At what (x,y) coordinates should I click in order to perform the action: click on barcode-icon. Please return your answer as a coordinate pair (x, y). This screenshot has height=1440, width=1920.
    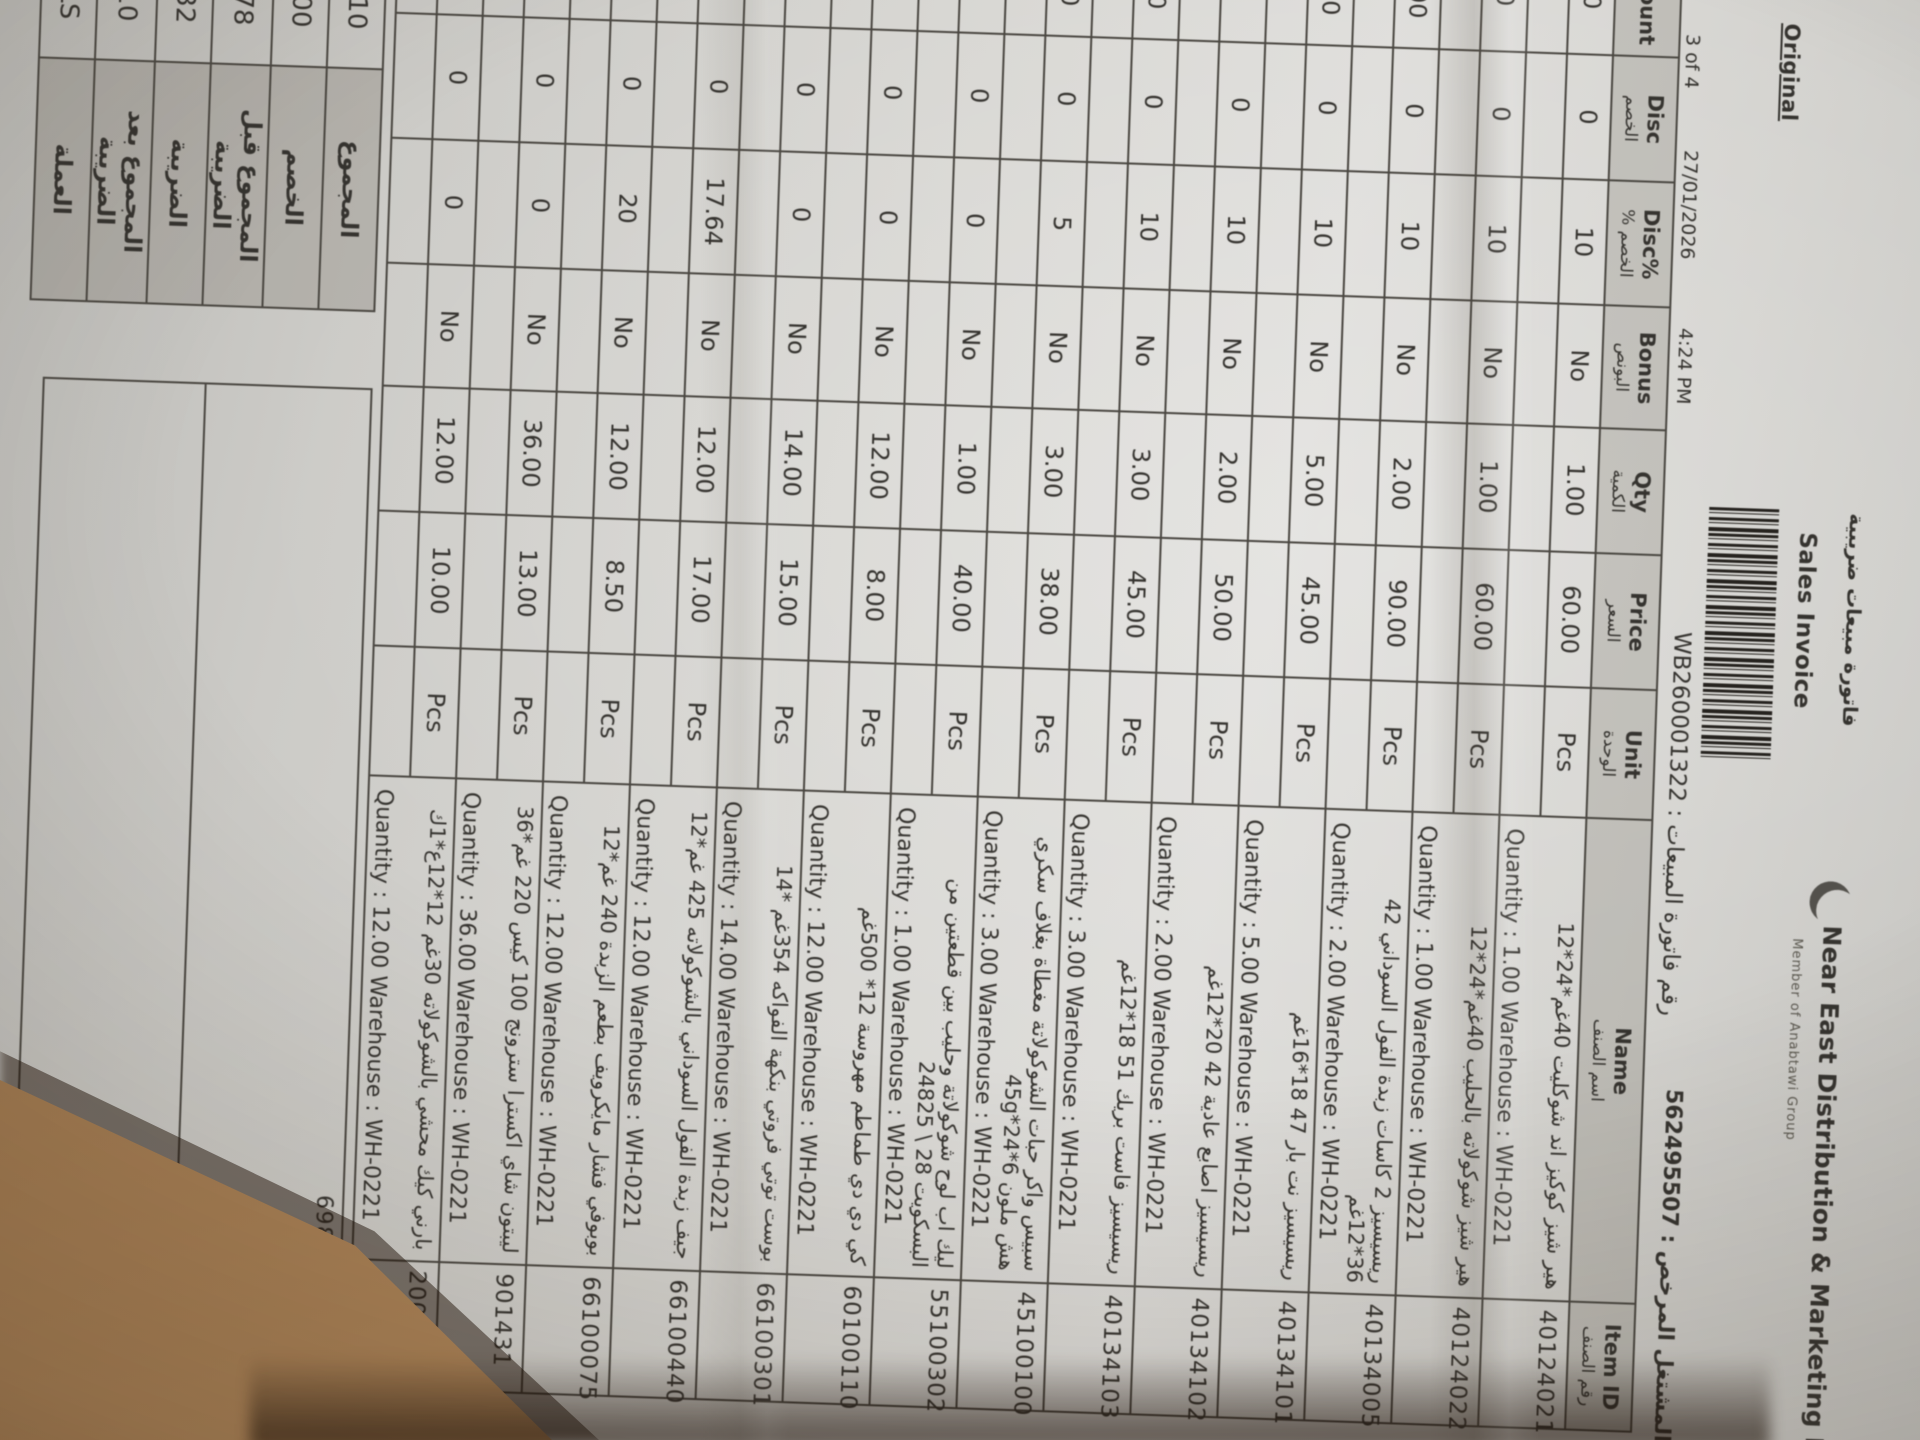
    Looking at the image, I should click on (1740, 635).